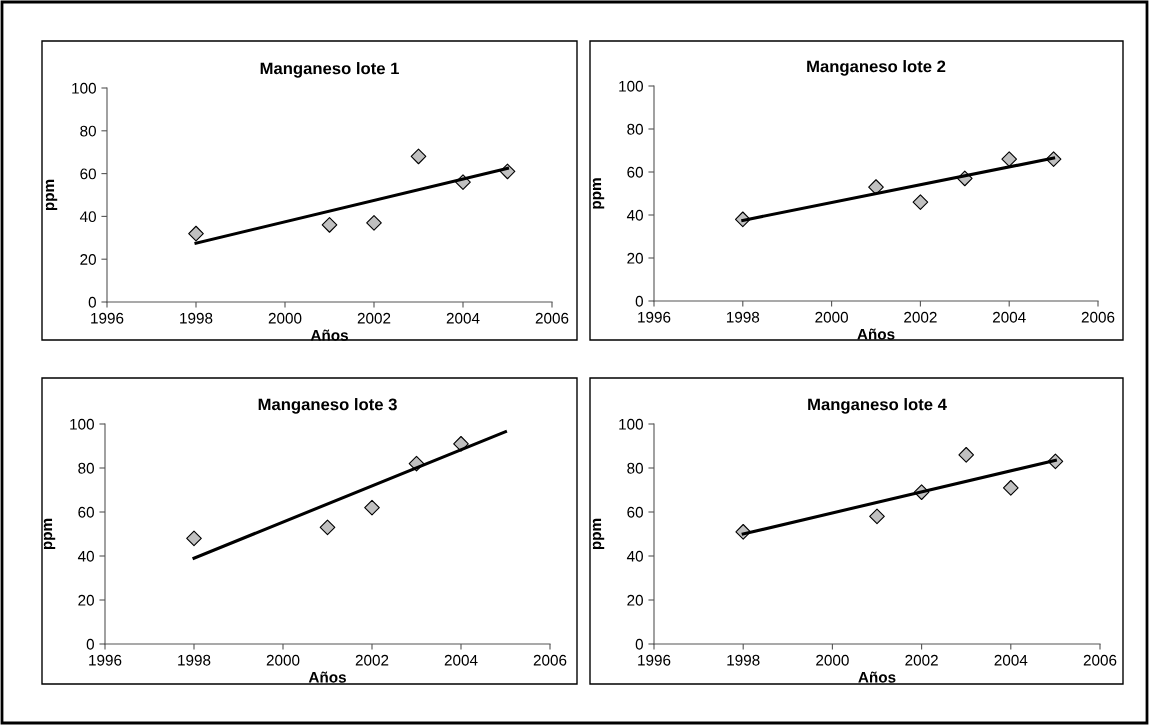  I want to click on chart-title: Manganeso lote 3, so click(327, 406).